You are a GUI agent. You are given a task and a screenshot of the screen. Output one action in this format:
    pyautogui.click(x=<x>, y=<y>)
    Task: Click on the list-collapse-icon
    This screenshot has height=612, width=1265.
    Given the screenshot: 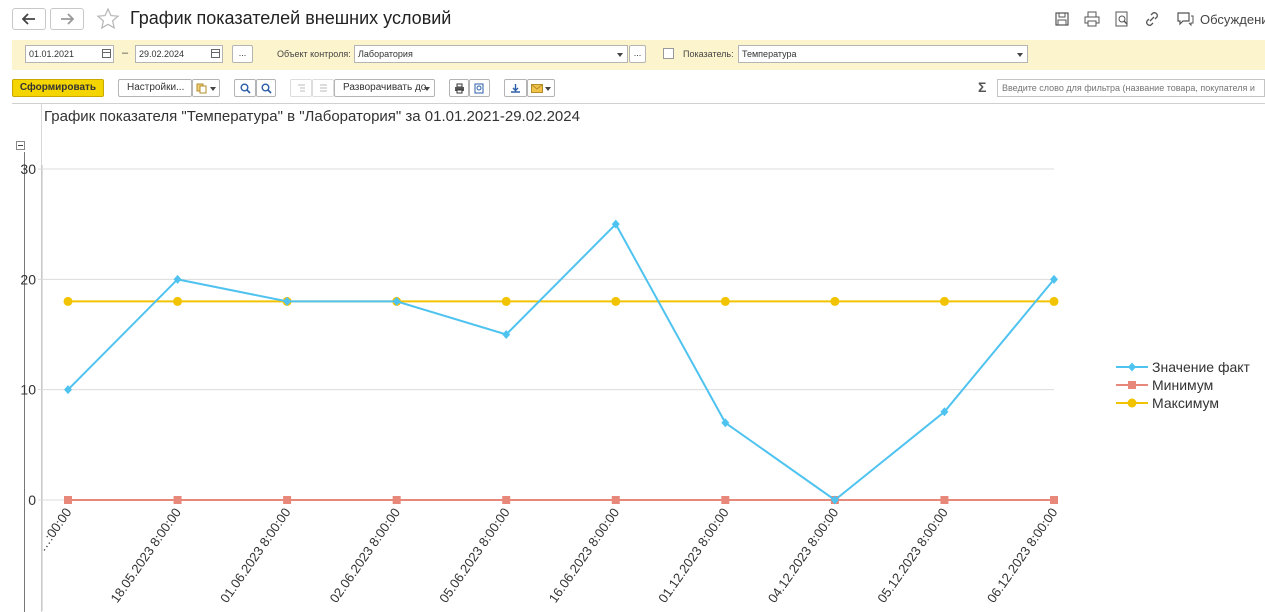 What is the action you would take?
    pyautogui.click(x=323, y=88)
    